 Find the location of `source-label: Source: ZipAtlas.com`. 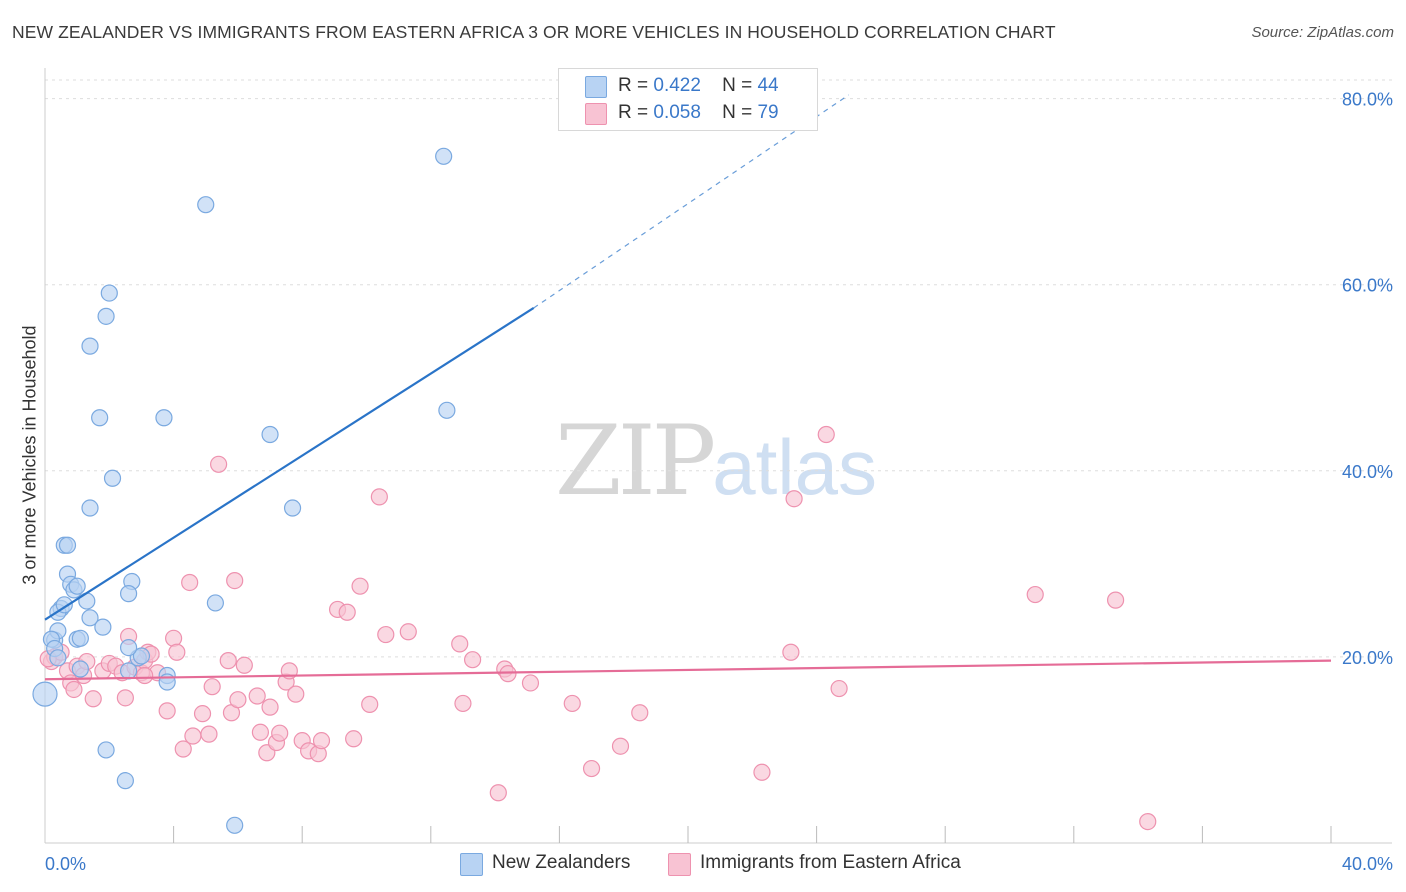

source-label: Source: ZipAtlas.com is located at coordinates (1322, 32).